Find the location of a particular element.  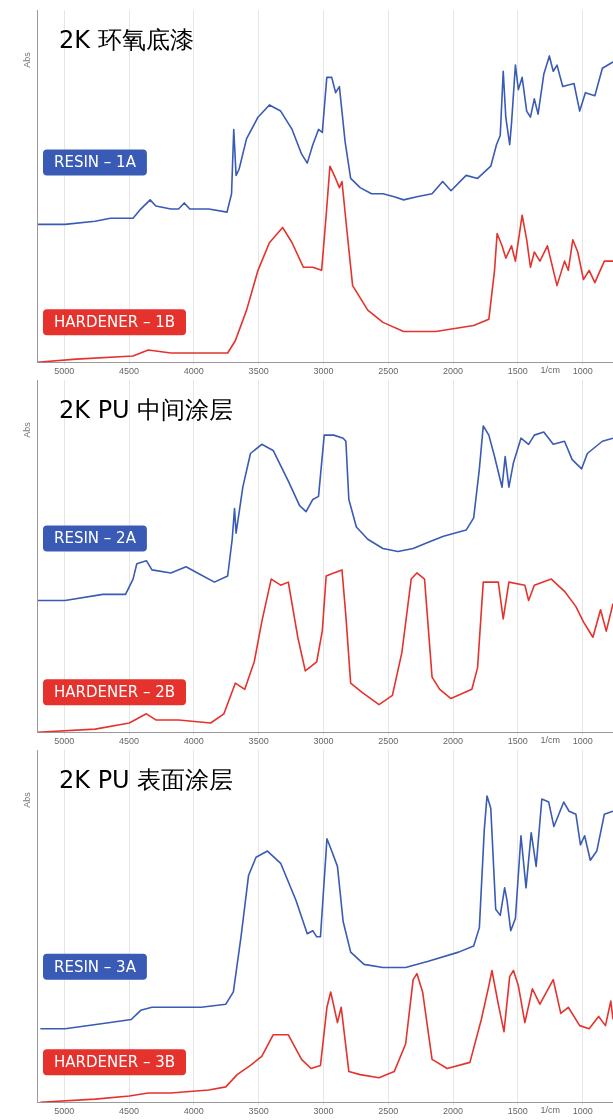

series-label: RESIN – 2A is located at coordinates (95, 538).